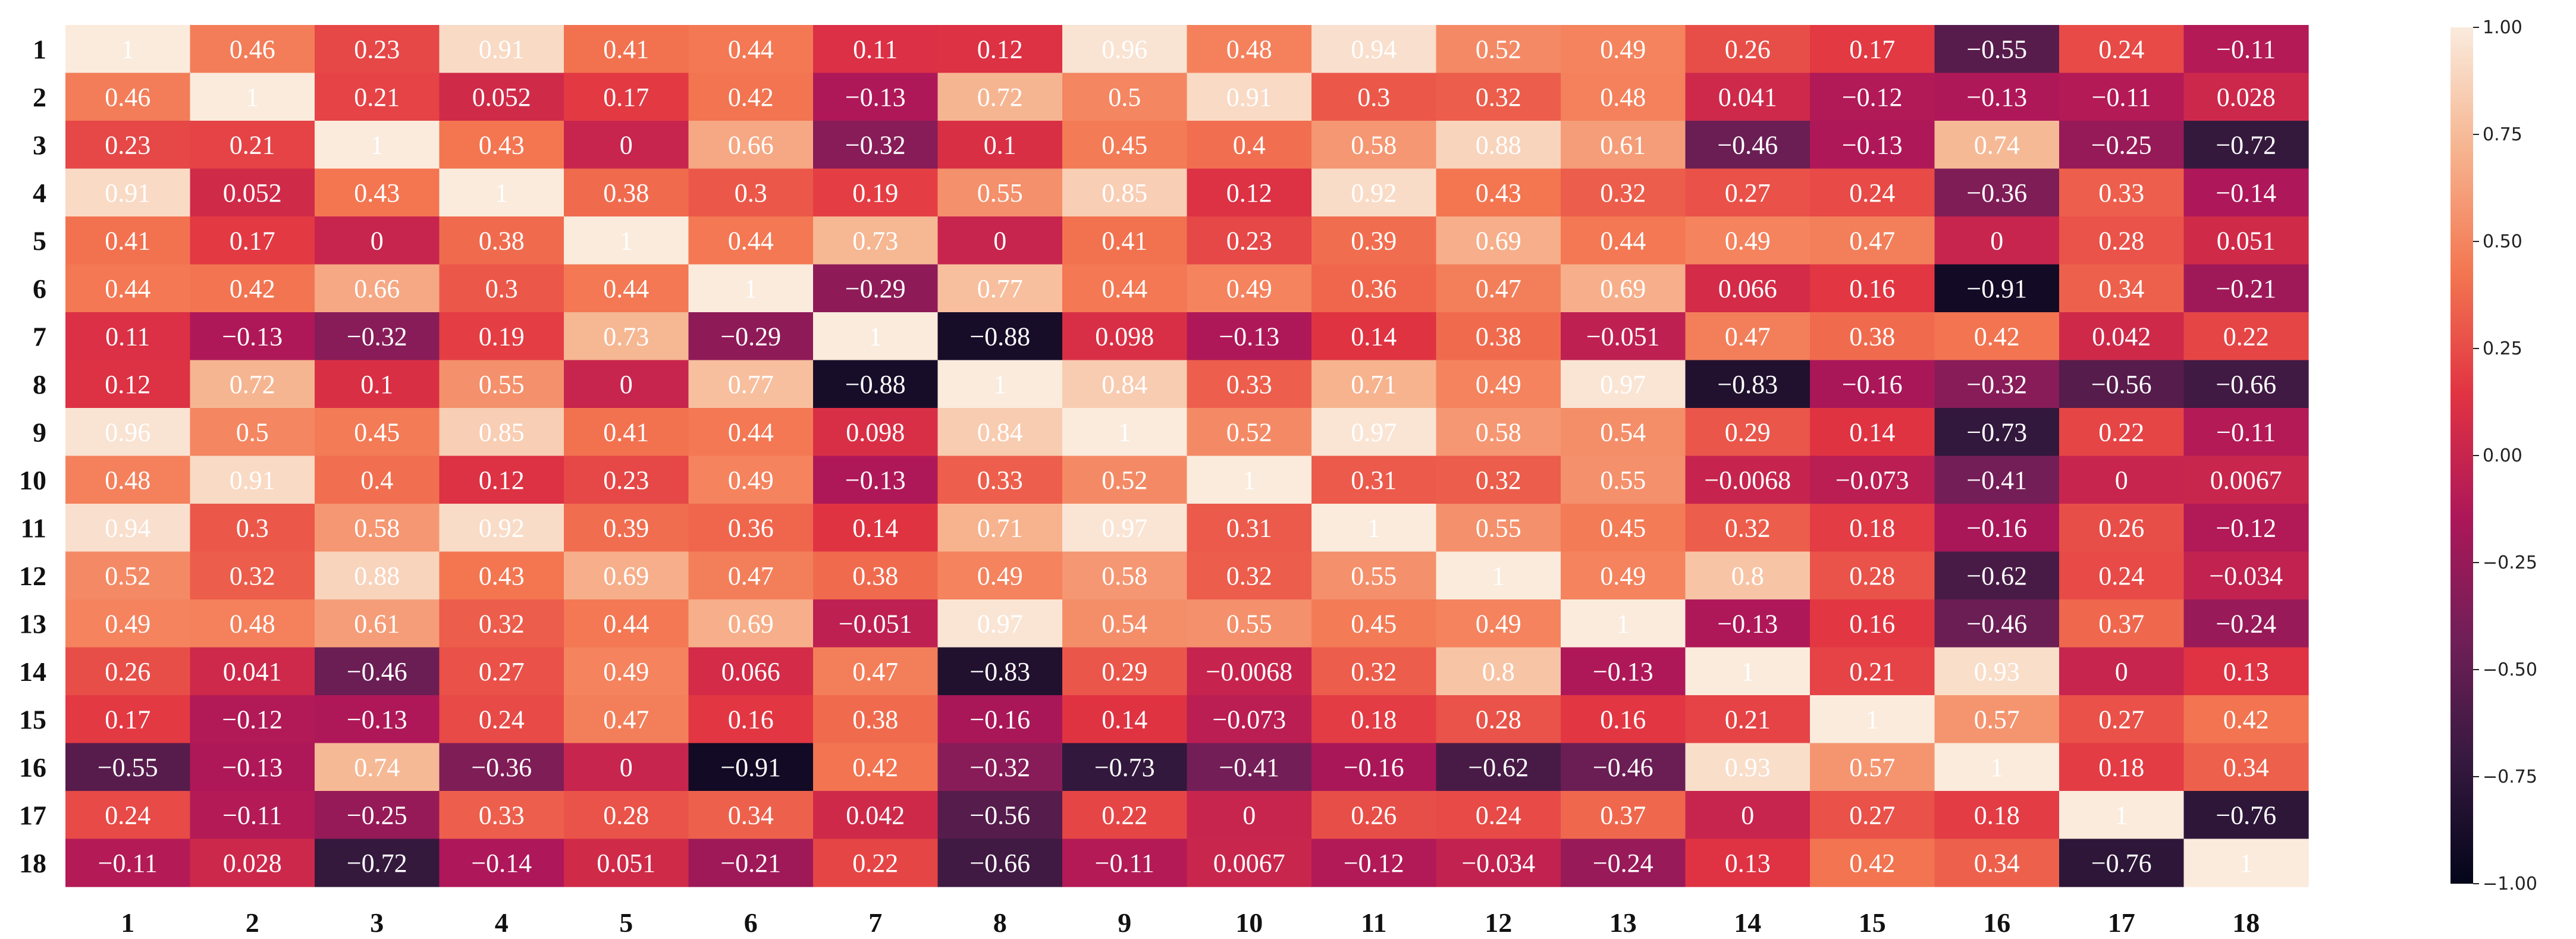  Describe the element at coordinates (1374, 193) in the screenshot. I see `cell-value-label: 0.92` at that location.